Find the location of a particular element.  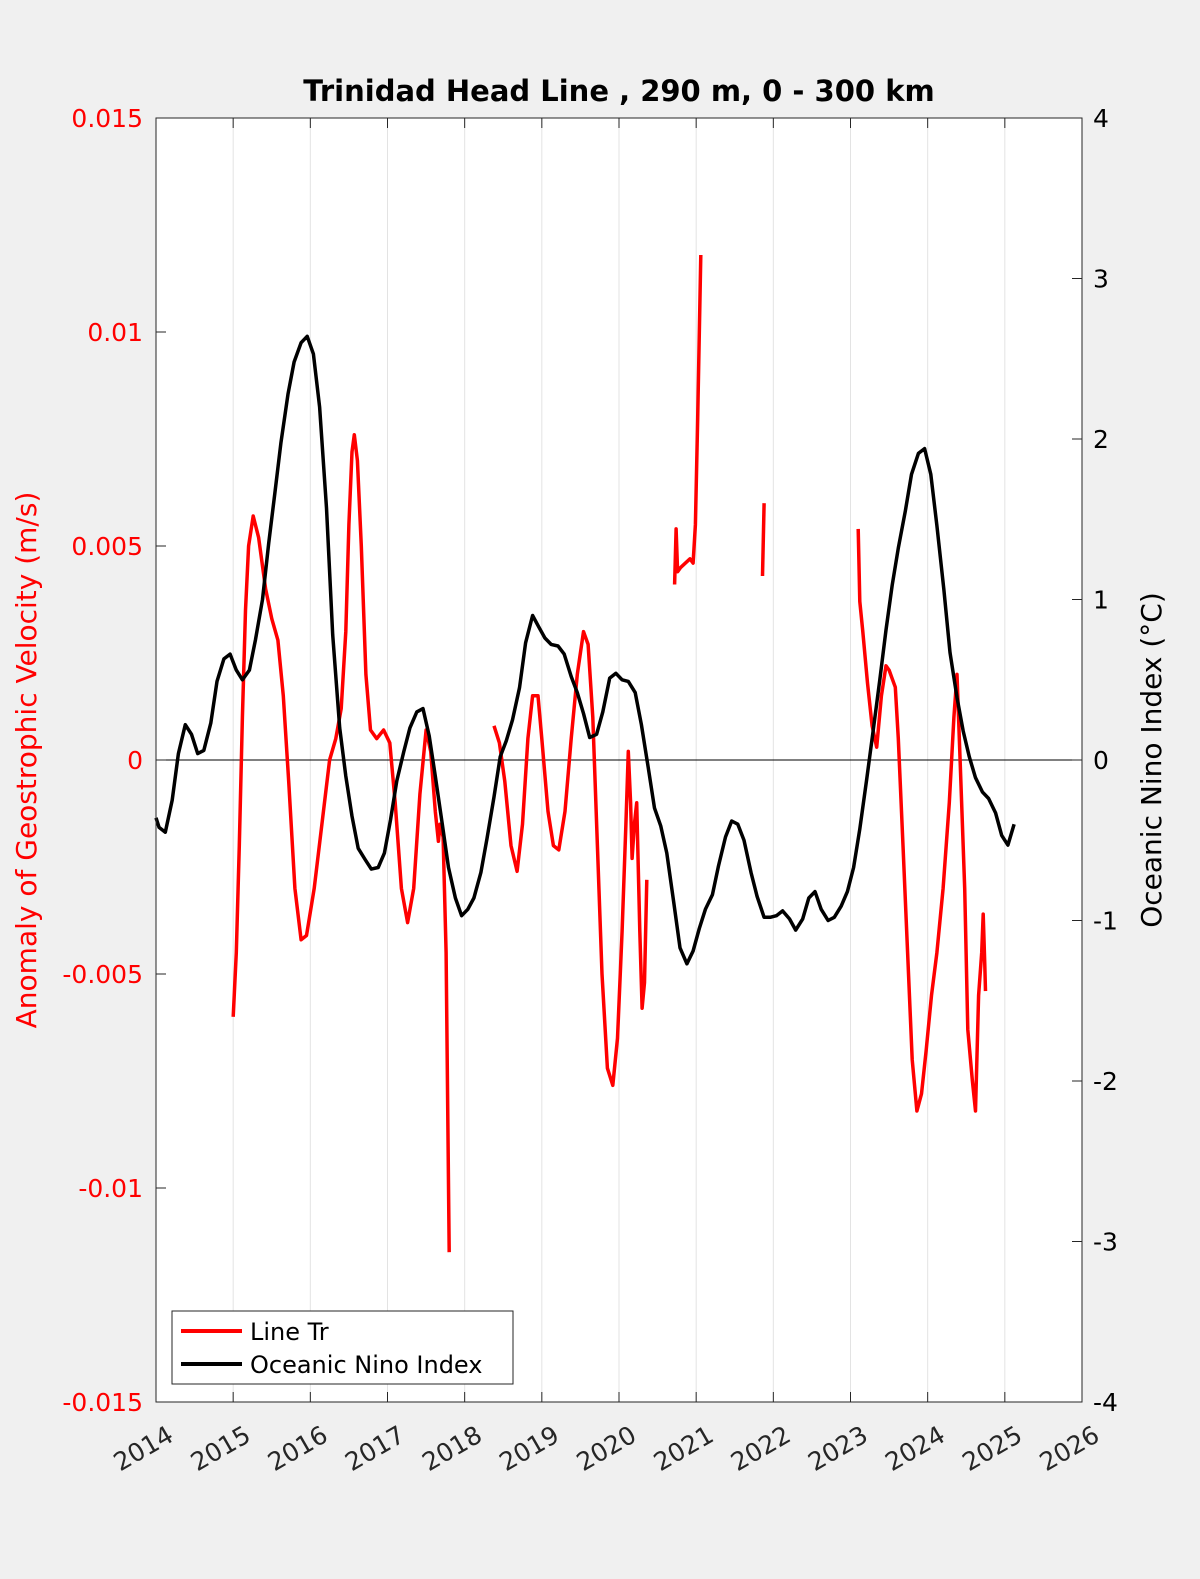

y-right-tick-label: 0 is located at coordinates (1101, 760).